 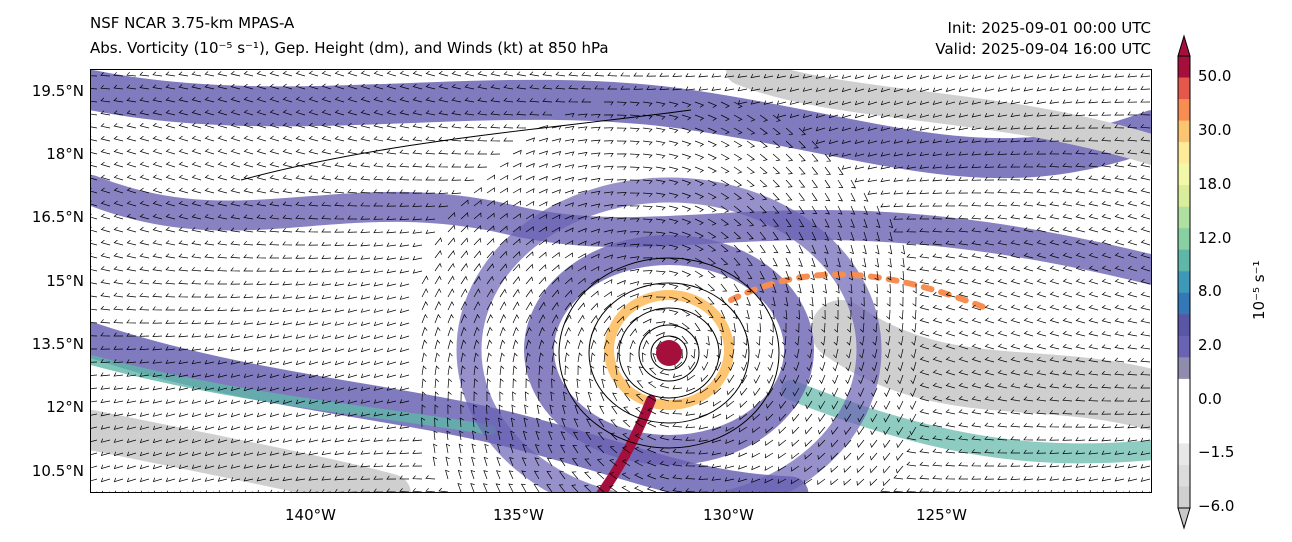 I want to click on colorbar-segment, so click(x=1184, y=497).